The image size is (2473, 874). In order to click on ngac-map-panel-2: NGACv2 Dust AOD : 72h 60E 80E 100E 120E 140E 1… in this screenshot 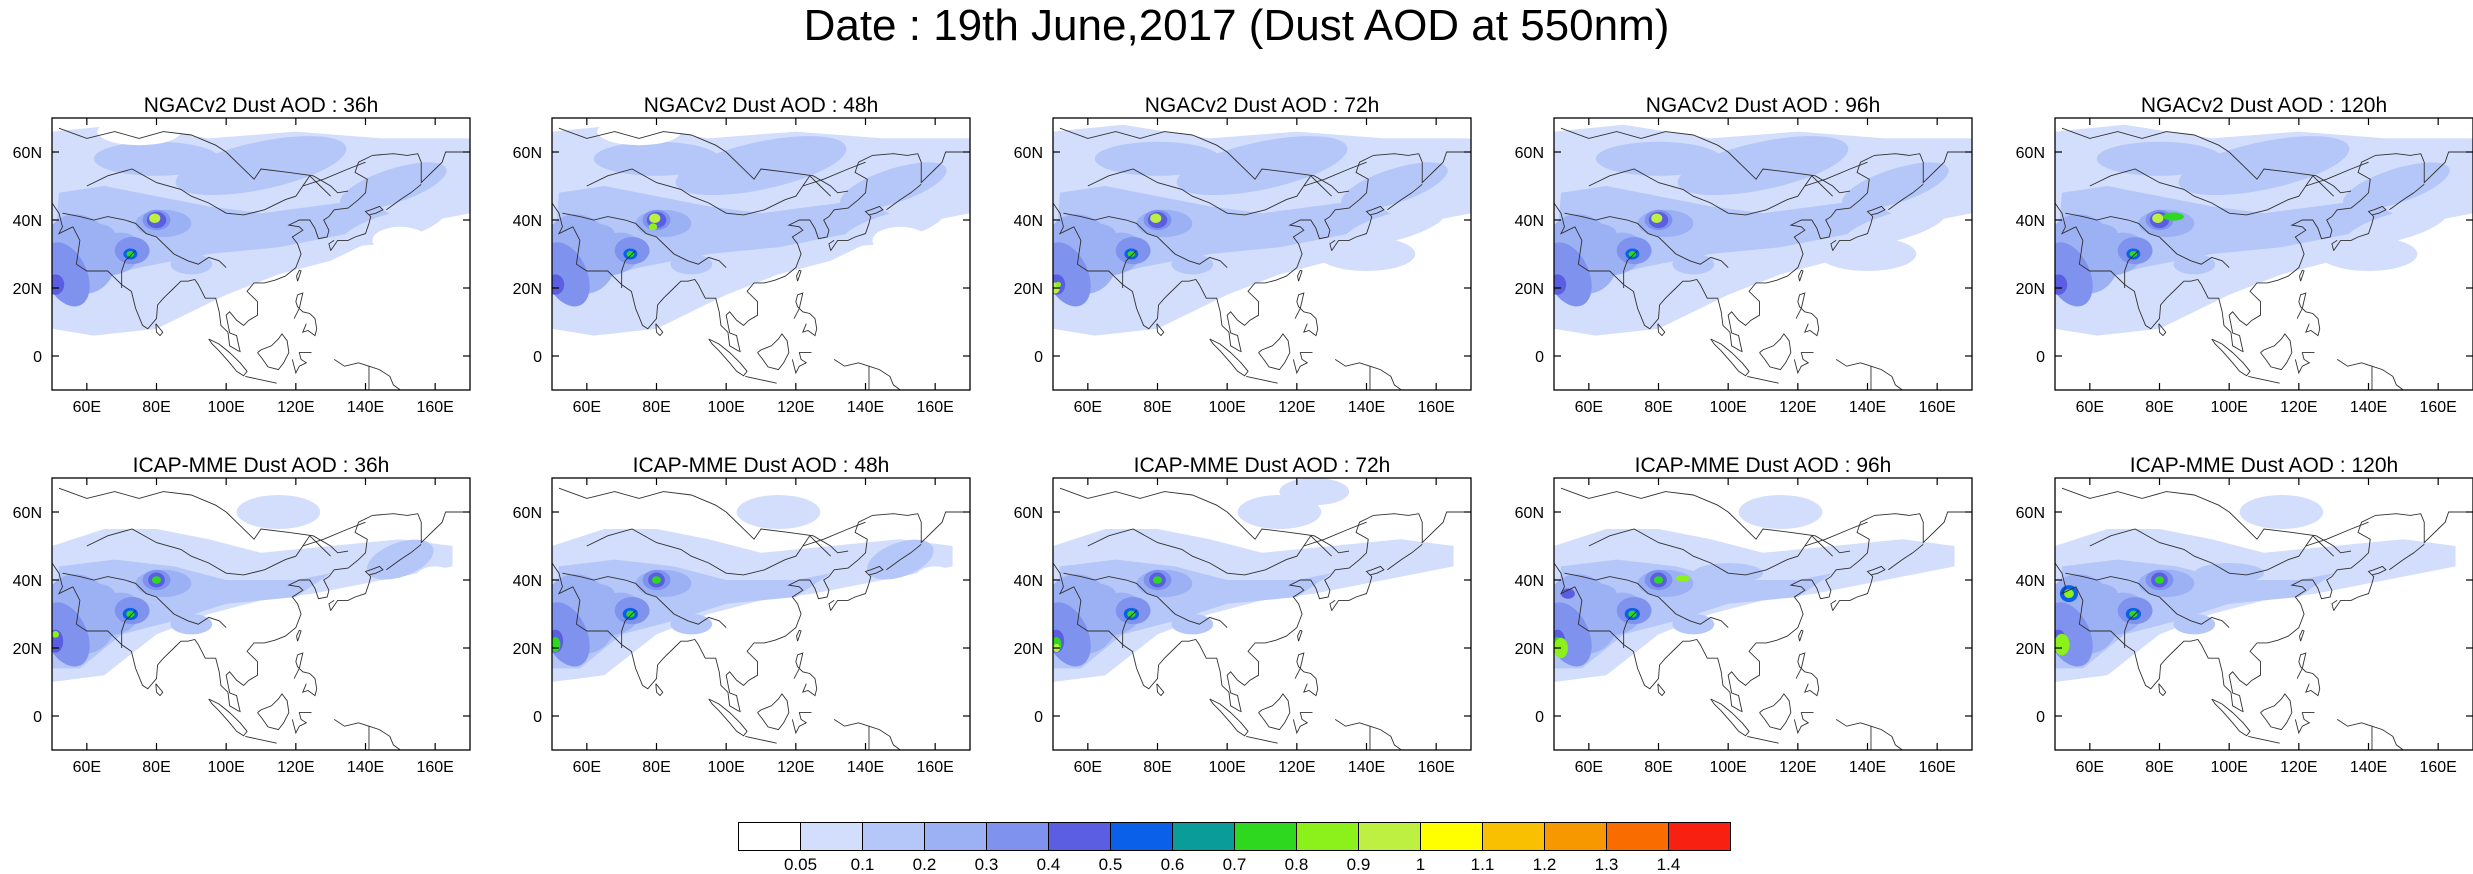, I will do `click(1236, 255)`.